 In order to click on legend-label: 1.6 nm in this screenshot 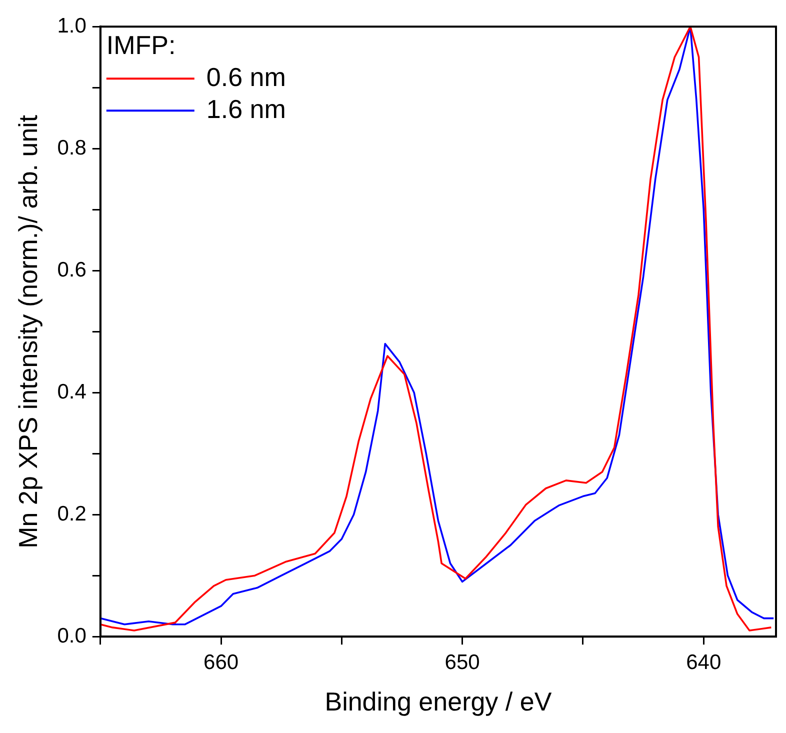, I will do `click(246, 109)`.